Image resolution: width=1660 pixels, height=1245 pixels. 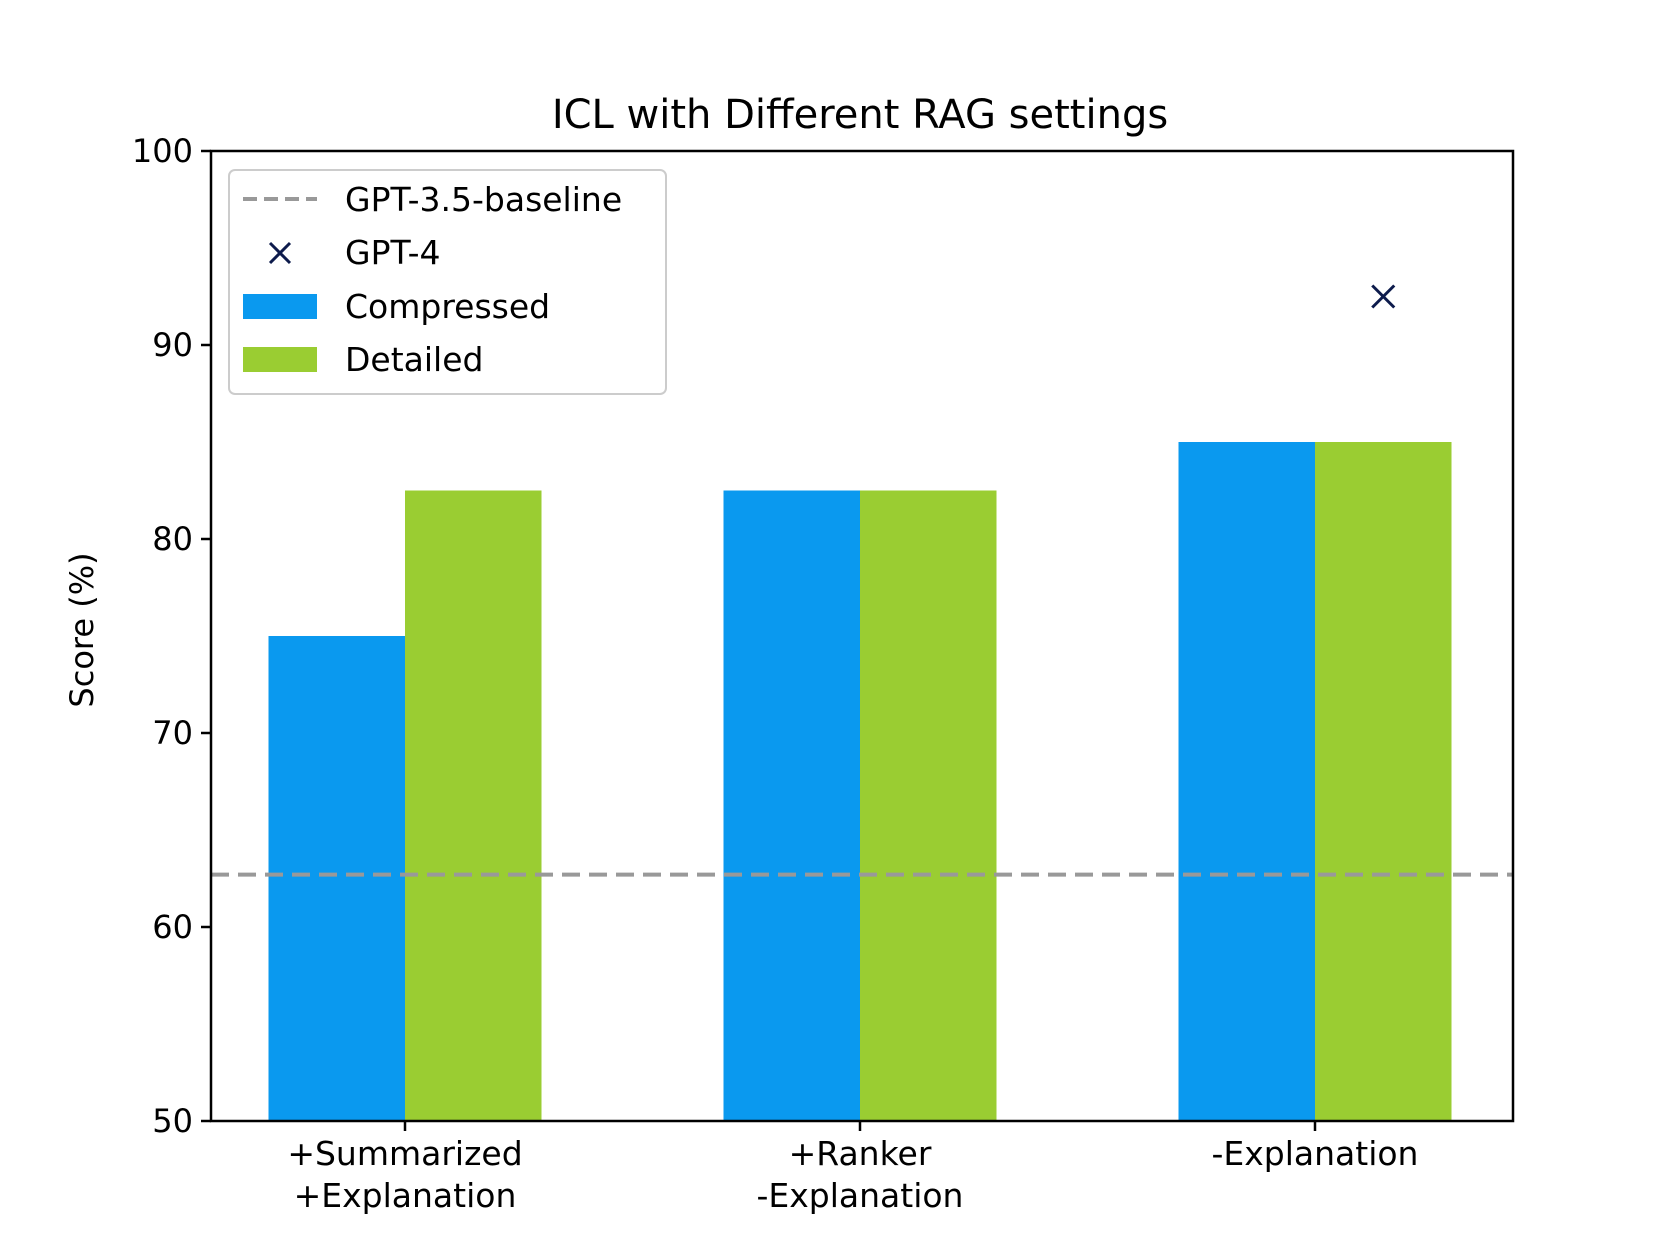 I want to click on legend-swatch-detailed, so click(x=280, y=359).